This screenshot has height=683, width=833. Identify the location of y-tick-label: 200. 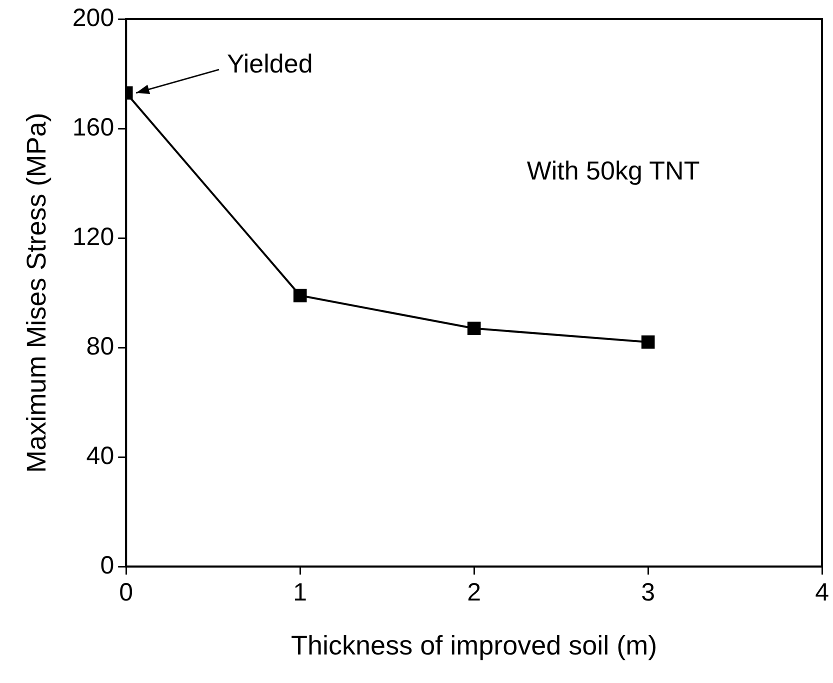
(93, 18).